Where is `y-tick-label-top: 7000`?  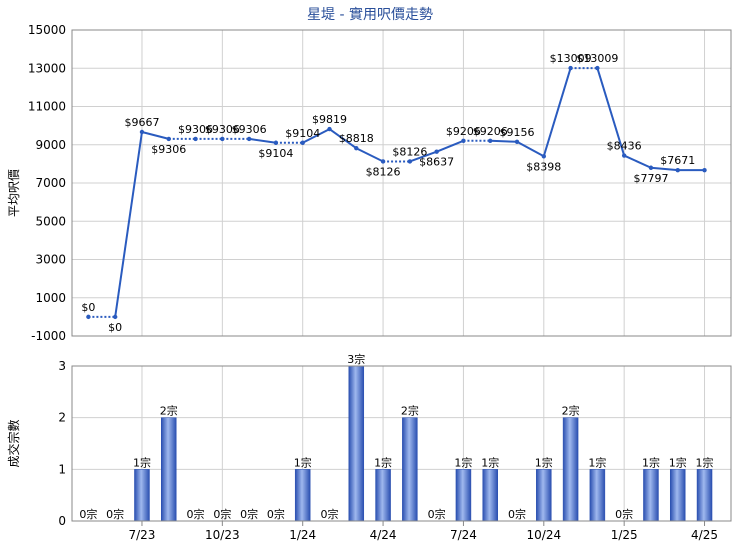
y-tick-label-top: 7000 is located at coordinates (50, 183).